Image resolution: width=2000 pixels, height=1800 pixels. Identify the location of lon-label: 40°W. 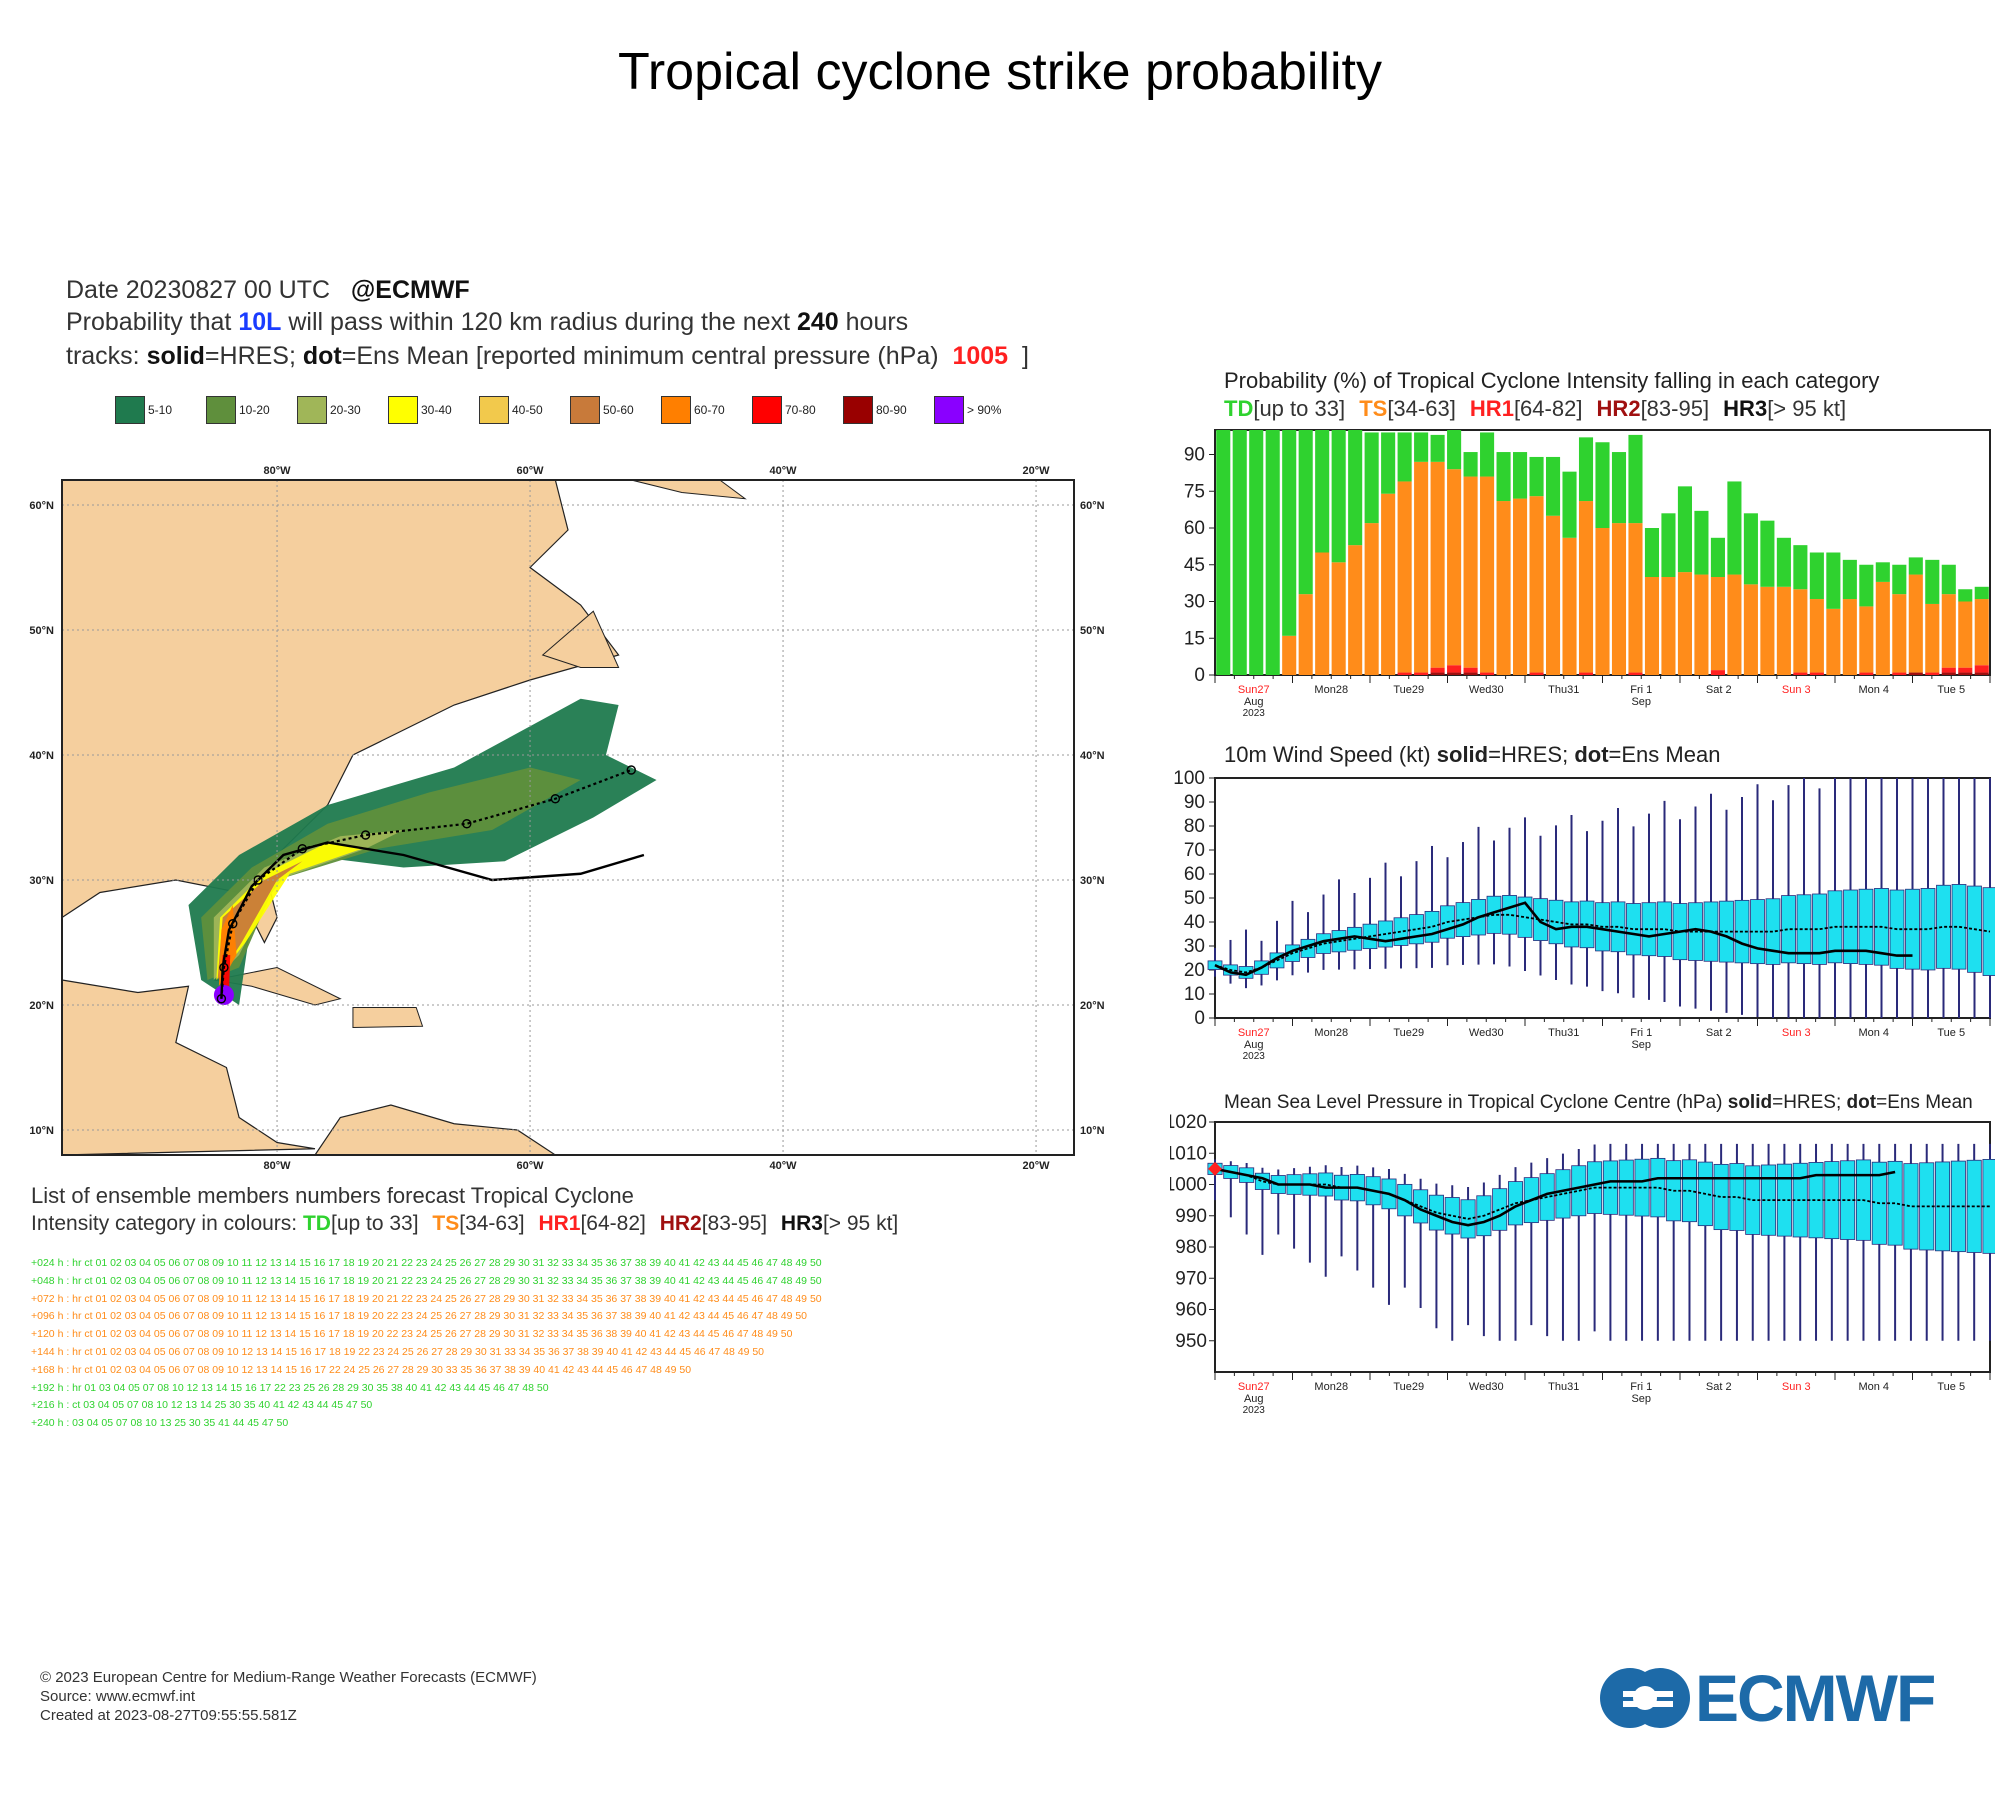
(784, 471).